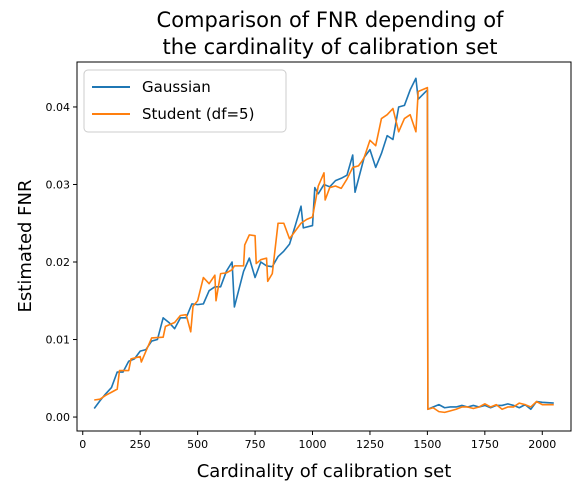  What do you see at coordinates (58, 417) in the screenshot?
I see `y-tick-label: 0.00` at bounding box center [58, 417].